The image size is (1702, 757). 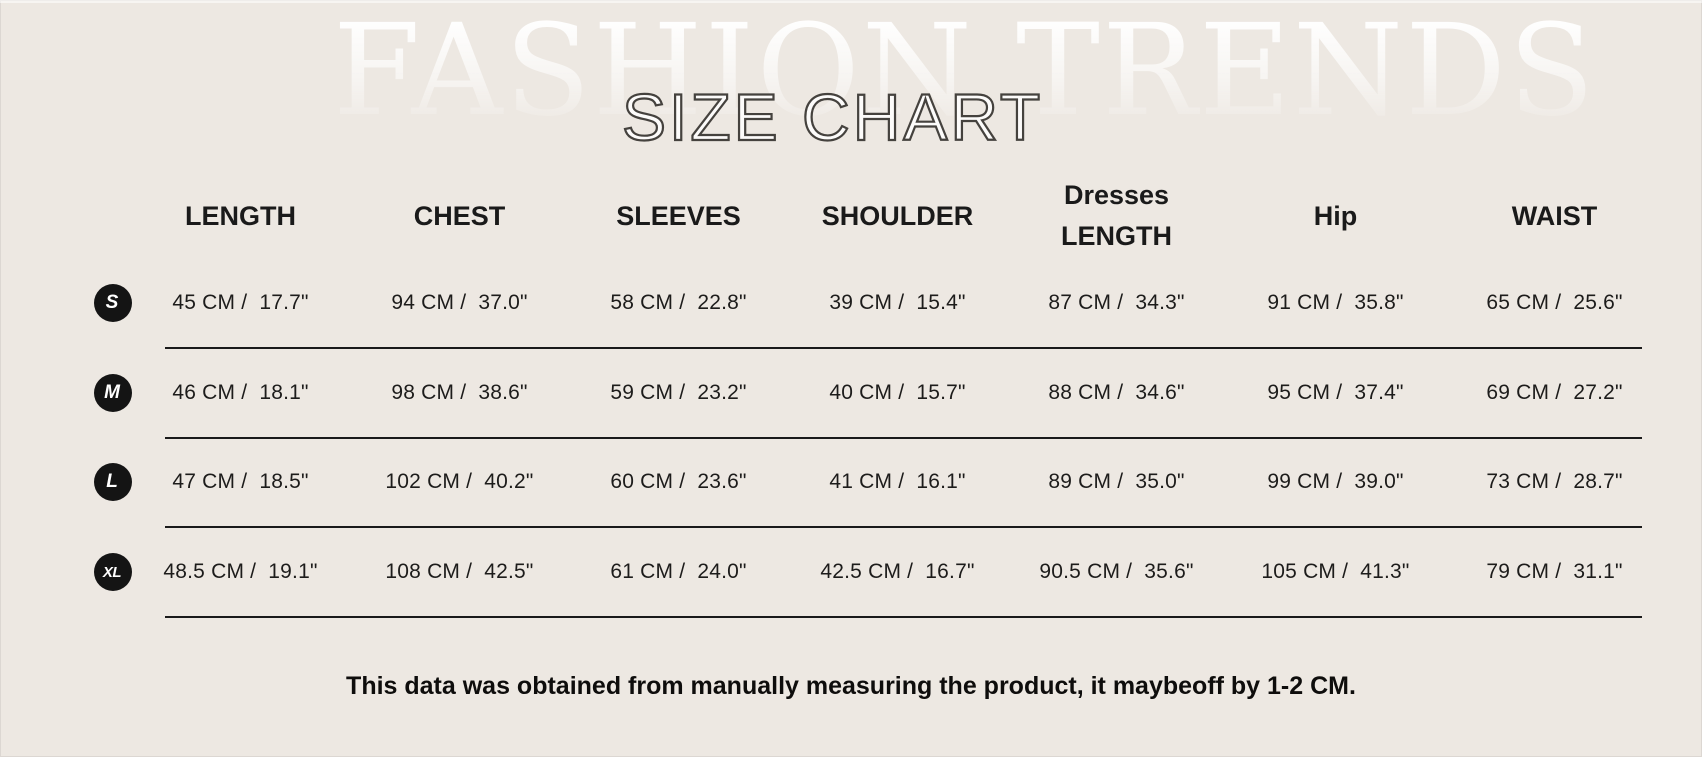 What do you see at coordinates (1335, 481) in the screenshot?
I see `measurement-cell-hip: 99 CM / 39.0"` at bounding box center [1335, 481].